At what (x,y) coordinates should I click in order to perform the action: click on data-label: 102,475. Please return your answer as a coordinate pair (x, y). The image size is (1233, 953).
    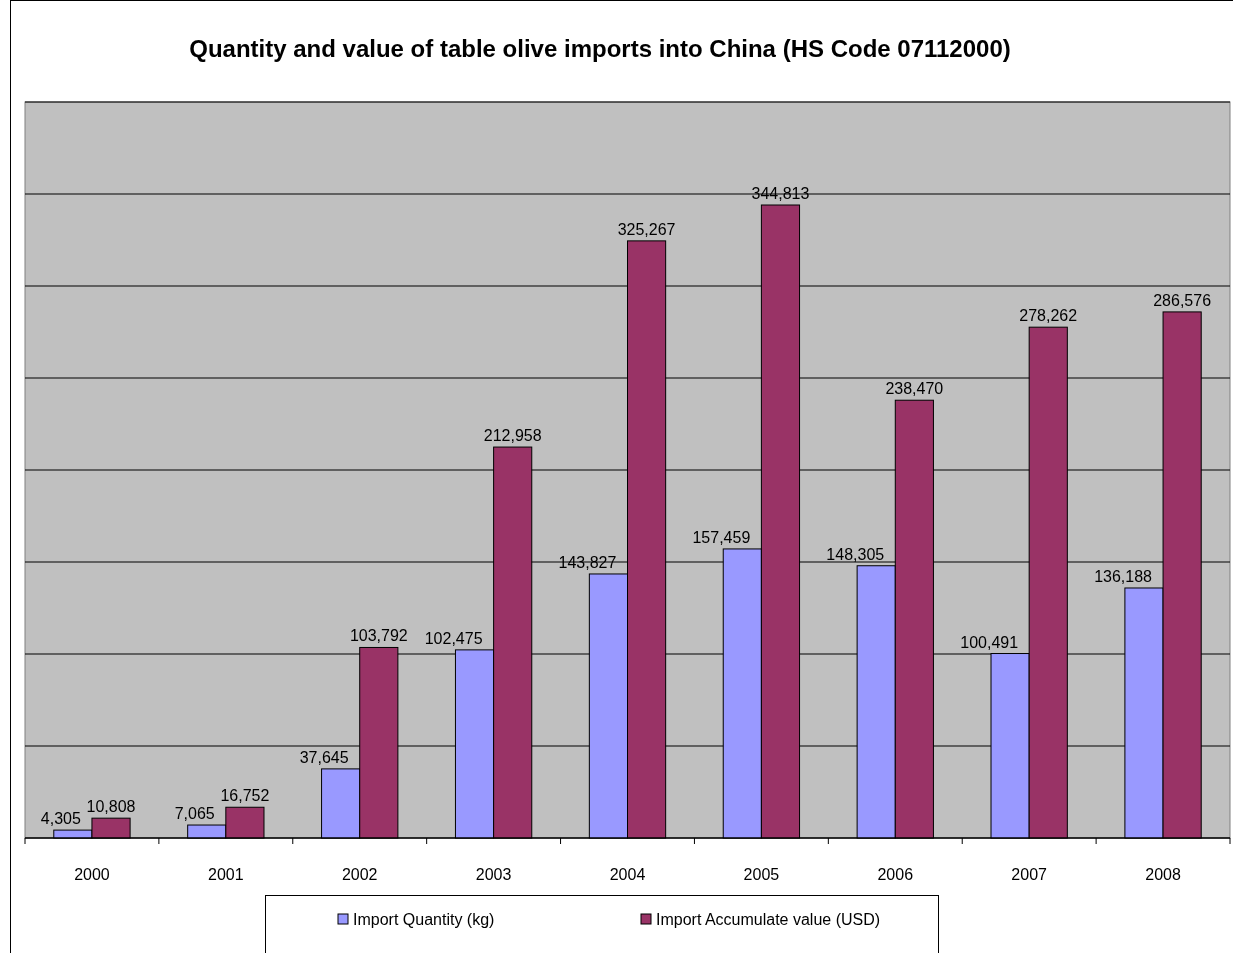
    Looking at the image, I should click on (453, 638).